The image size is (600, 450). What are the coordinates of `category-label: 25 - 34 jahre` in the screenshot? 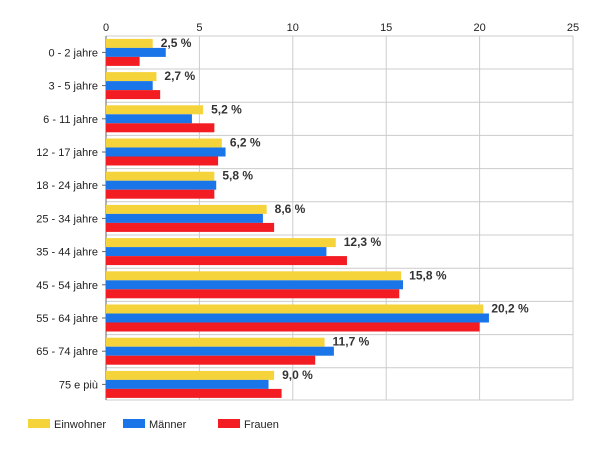 It's located at (67, 219).